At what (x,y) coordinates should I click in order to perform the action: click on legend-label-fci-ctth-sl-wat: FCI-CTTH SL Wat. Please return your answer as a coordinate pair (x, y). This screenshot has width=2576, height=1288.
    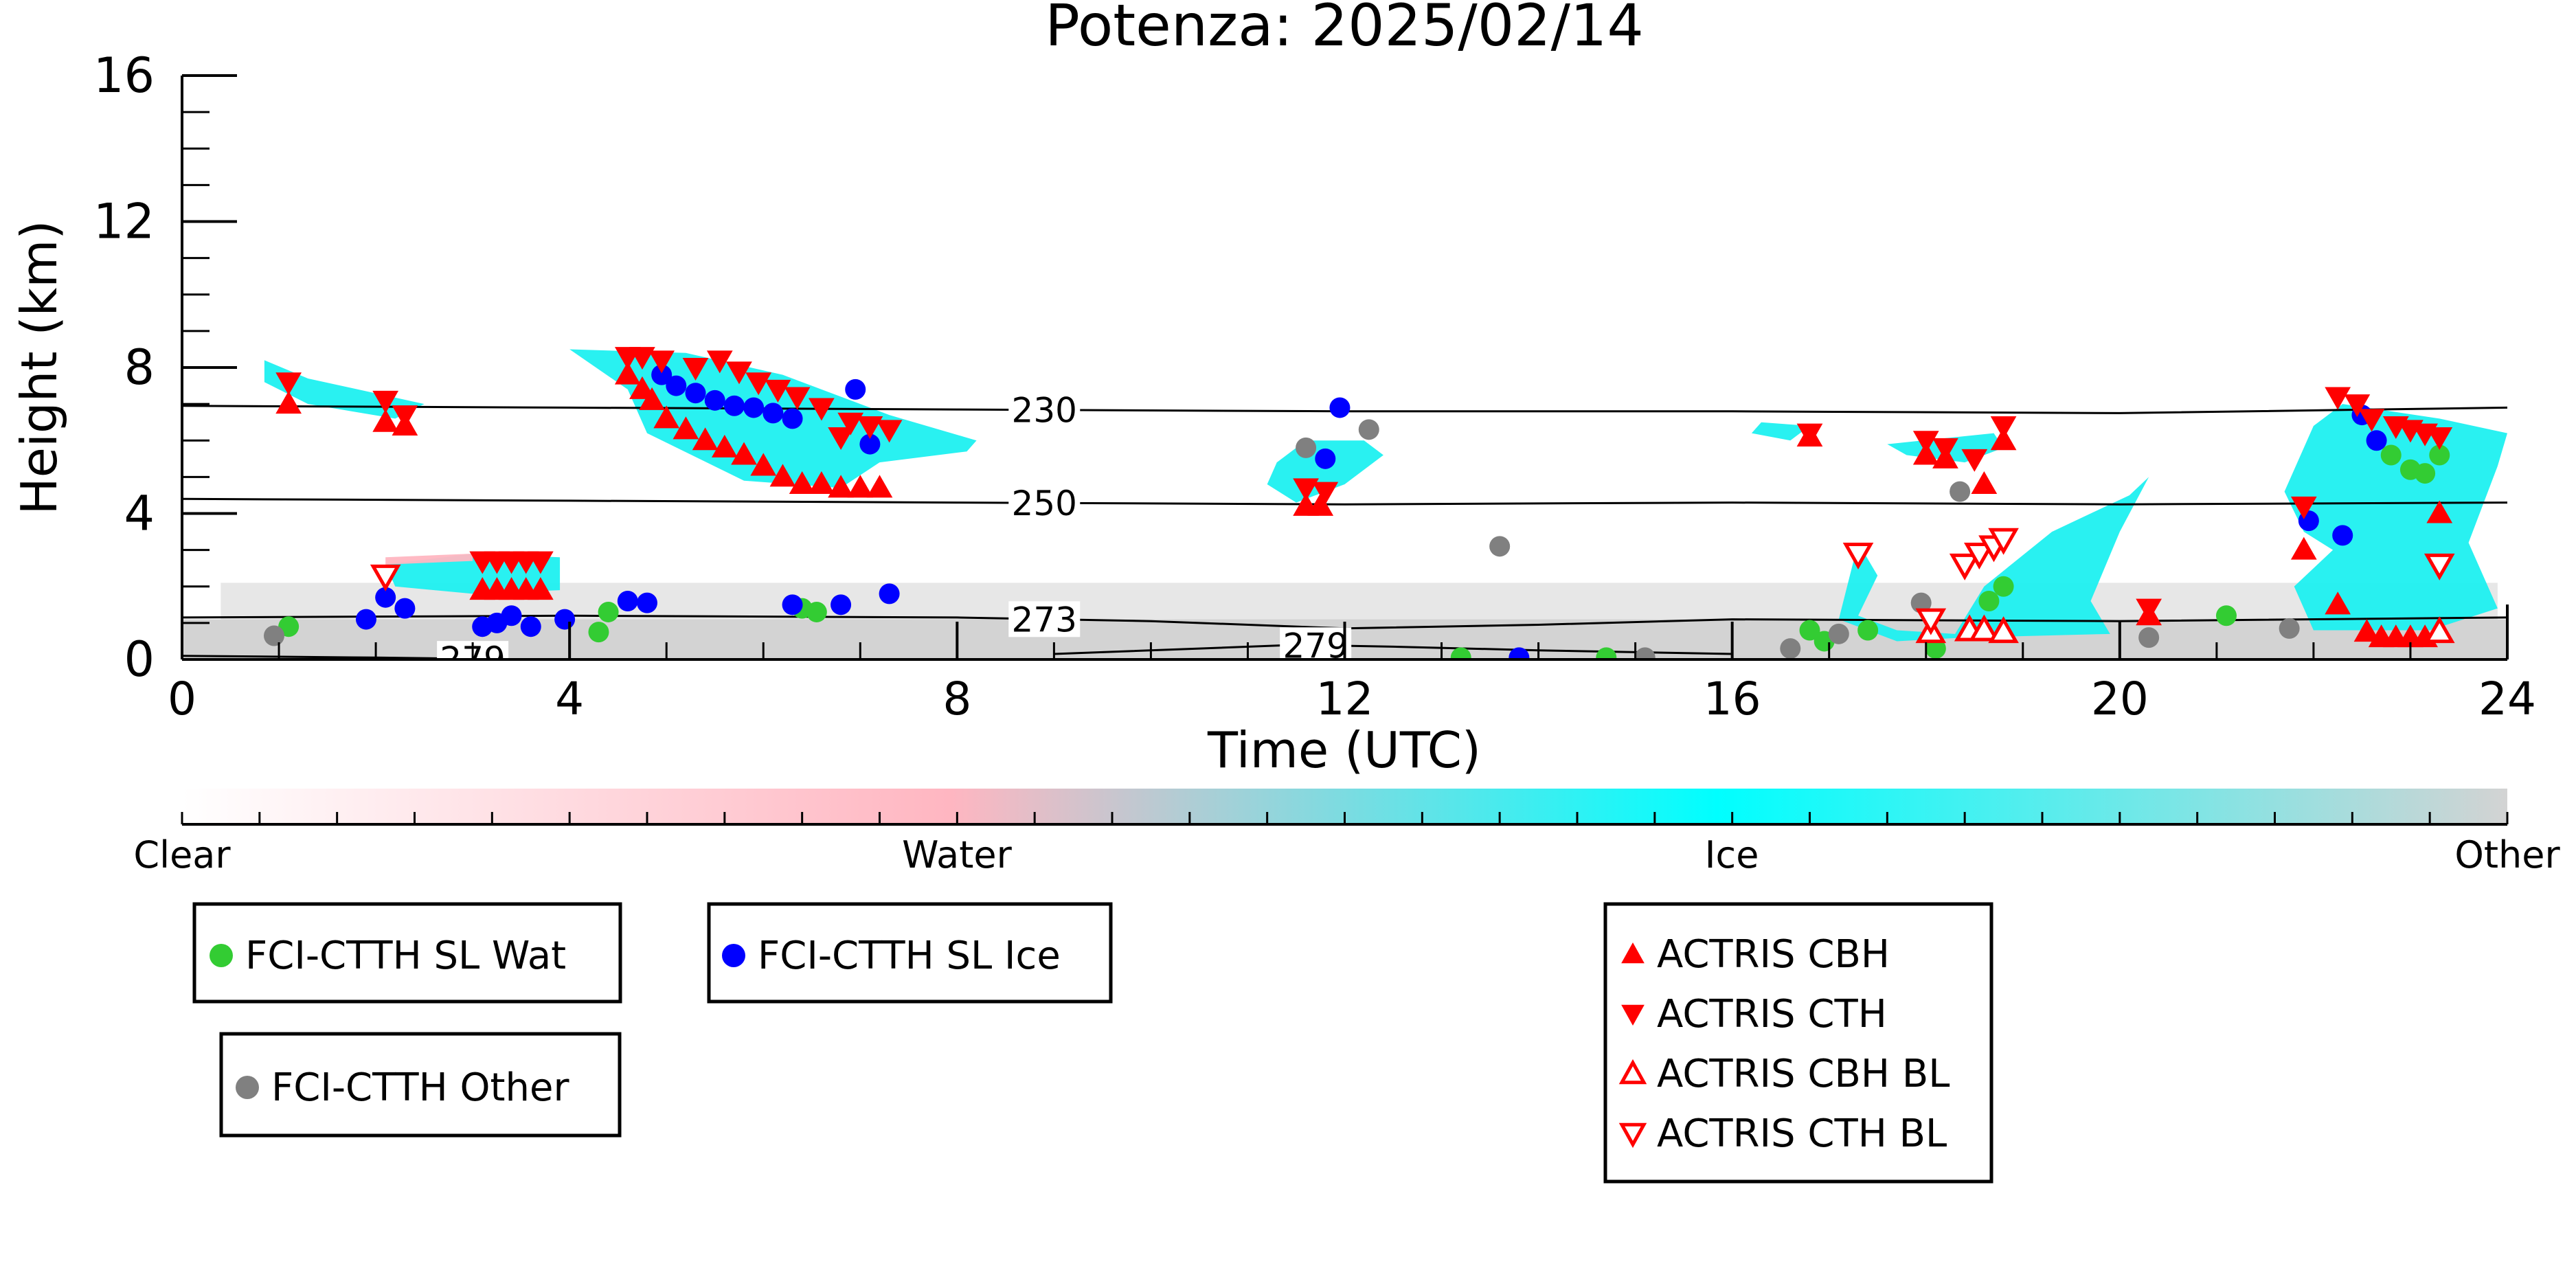
    Looking at the image, I should click on (405, 956).